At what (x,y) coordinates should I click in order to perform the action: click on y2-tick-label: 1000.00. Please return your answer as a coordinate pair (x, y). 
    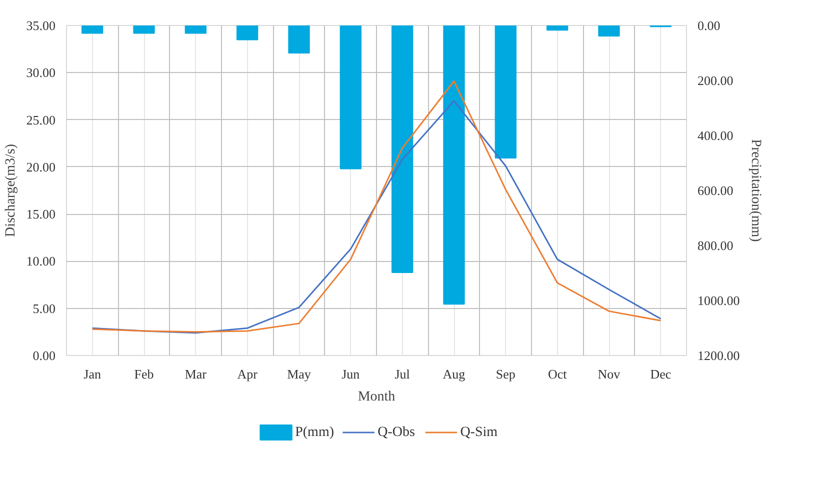
    Looking at the image, I should click on (719, 300).